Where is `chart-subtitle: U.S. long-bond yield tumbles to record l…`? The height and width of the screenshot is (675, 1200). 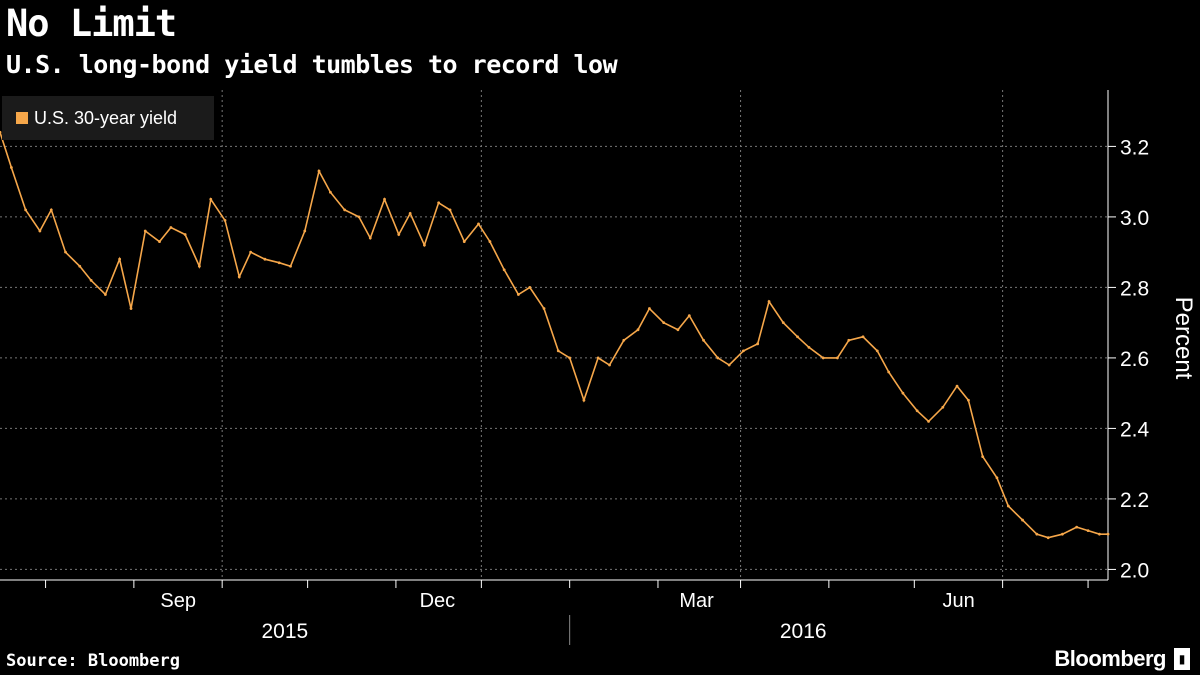 chart-subtitle: U.S. long-bond yield tumbles to record l… is located at coordinates (312, 64).